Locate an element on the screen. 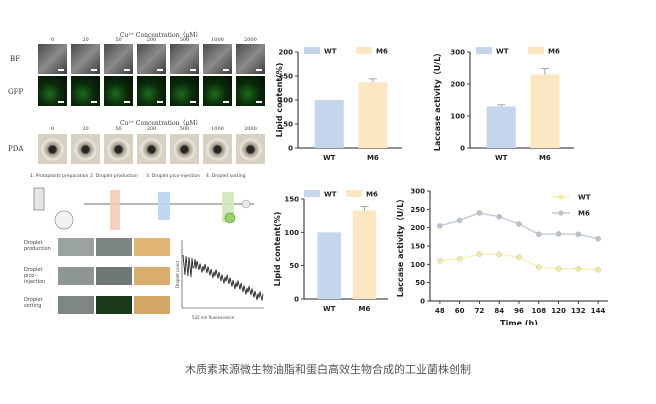  workflow-step-4: 4. Droplet sorting is located at coordinates (226, 176).